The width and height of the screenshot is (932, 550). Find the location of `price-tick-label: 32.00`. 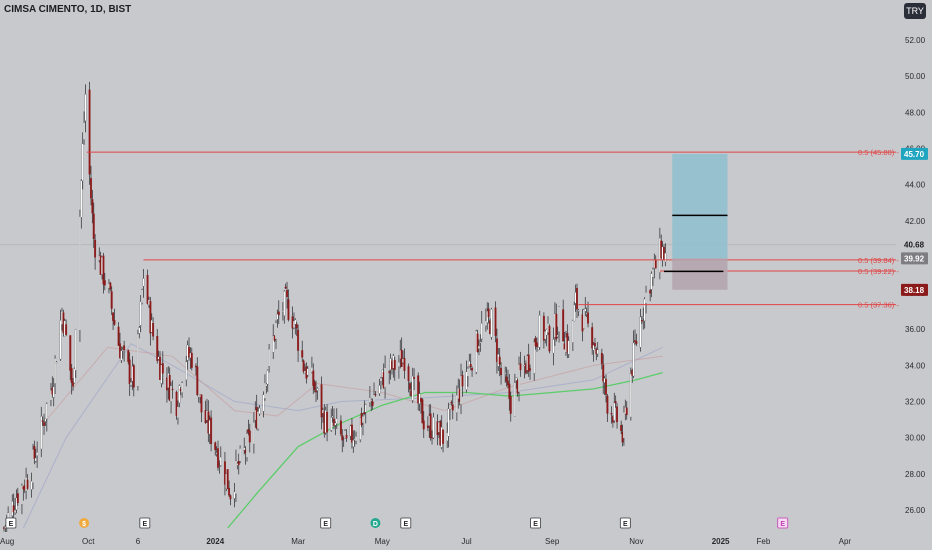

price-tick-label: 32.00 is located at coordinates (915, 402).